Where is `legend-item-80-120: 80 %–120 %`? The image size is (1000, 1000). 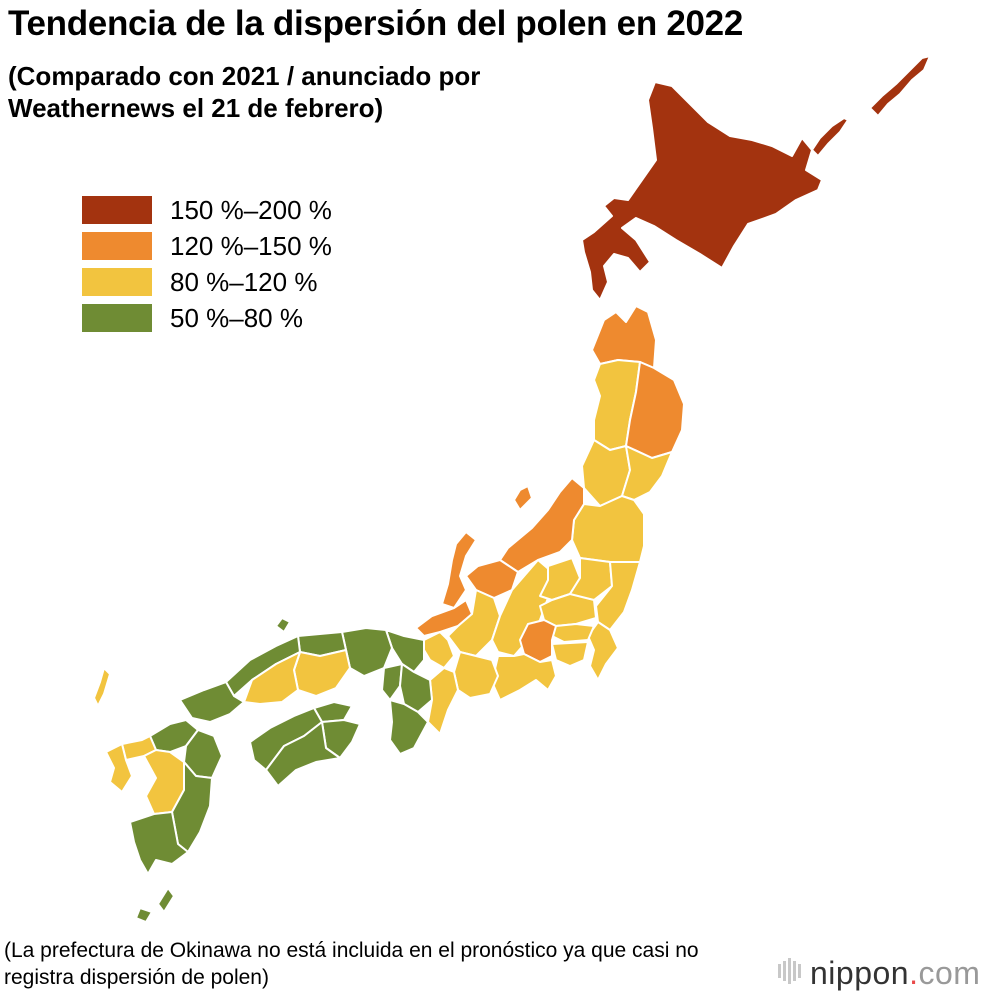
legend-item-80-120: 80 %–120 % is located at coordinates (207, 282).